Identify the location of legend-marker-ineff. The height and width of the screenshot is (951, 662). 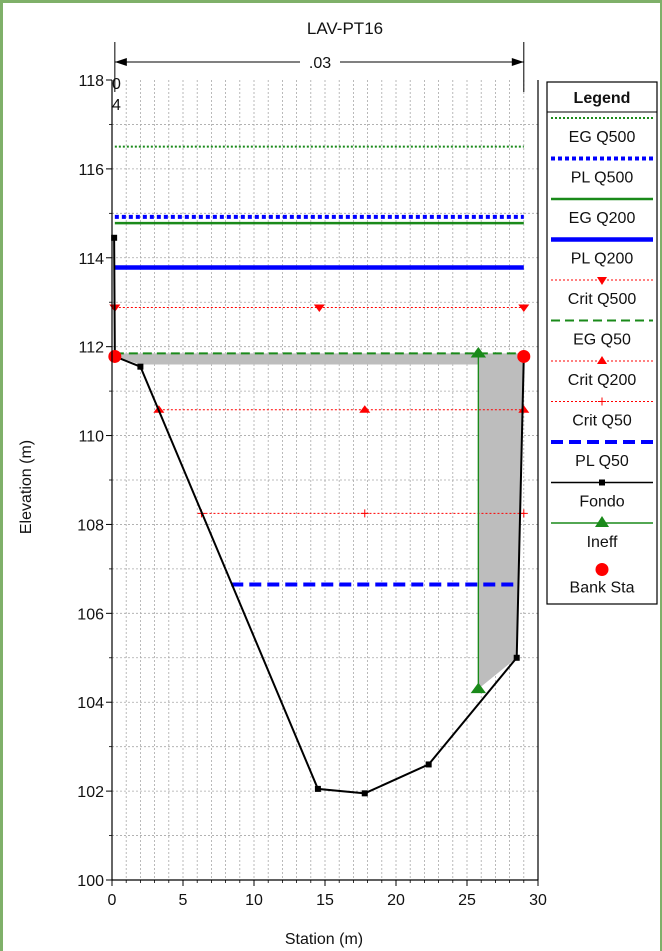
(602, 521).